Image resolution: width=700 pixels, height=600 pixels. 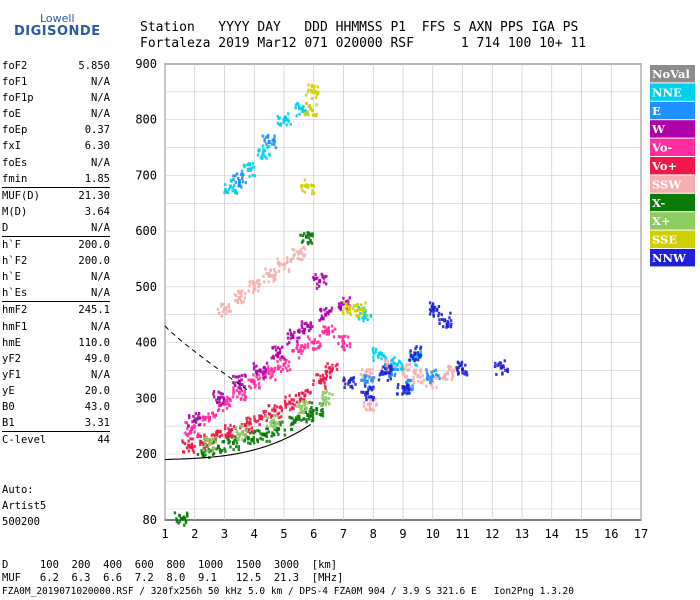 I want to click on parameter-row: foEs N/A, so click(x=56, y=163).